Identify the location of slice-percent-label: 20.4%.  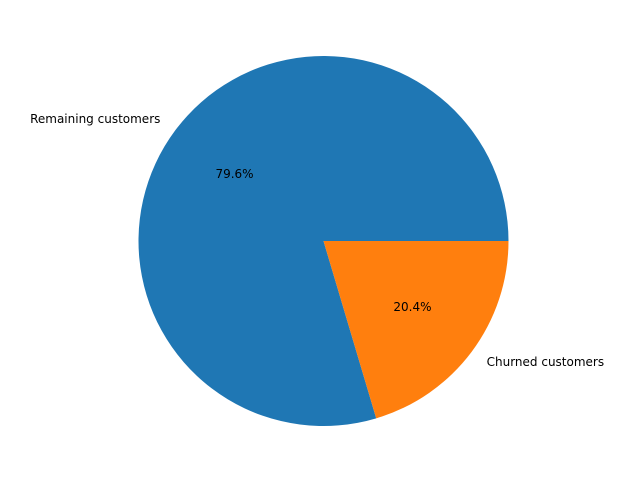
(412, 307).